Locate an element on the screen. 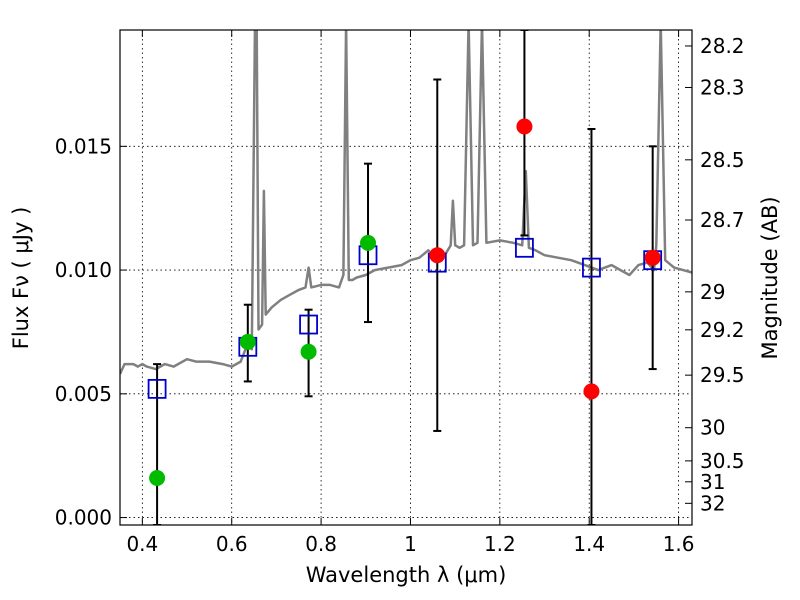  x-tick-label: 0.8 is located at coordinates (321, 544).